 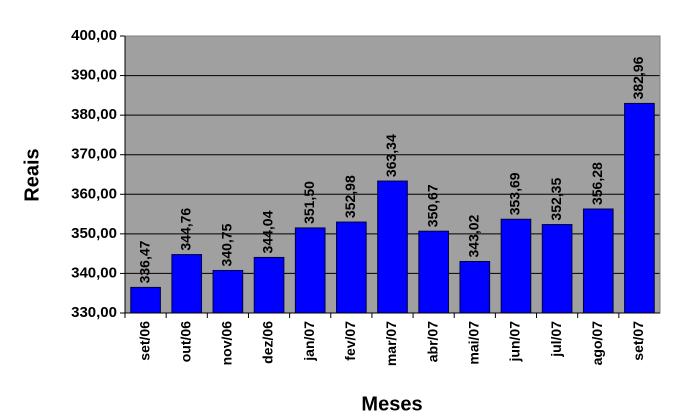 I want to click on y-tick-label: 400,00, so click(x=94, y=35).